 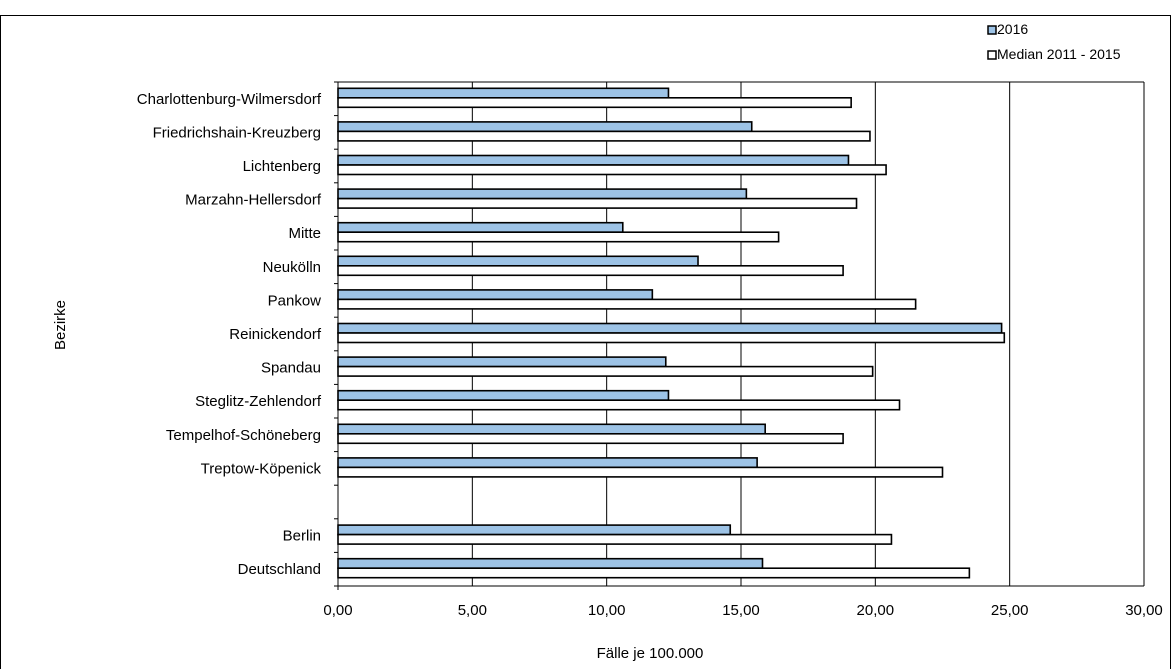 What do you see at coordinates (261, 468) in the screenshot?
I see `category-label: Treptow-Köpenick` at bounding box center [261, 468].